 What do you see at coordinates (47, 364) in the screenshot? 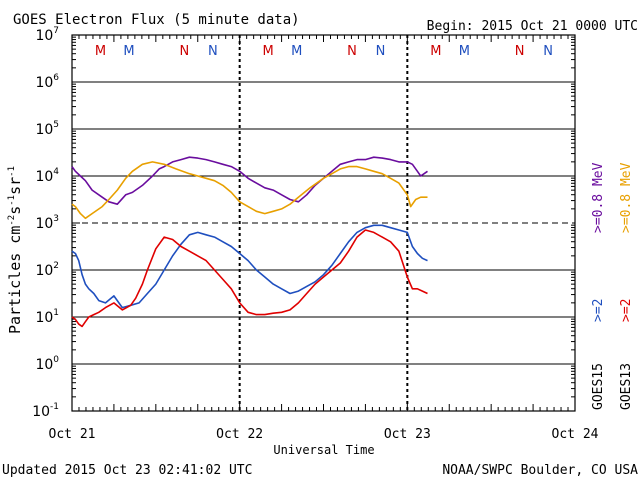
I see `y-tick-label: 10⁰` at bounding box center [47, 364].